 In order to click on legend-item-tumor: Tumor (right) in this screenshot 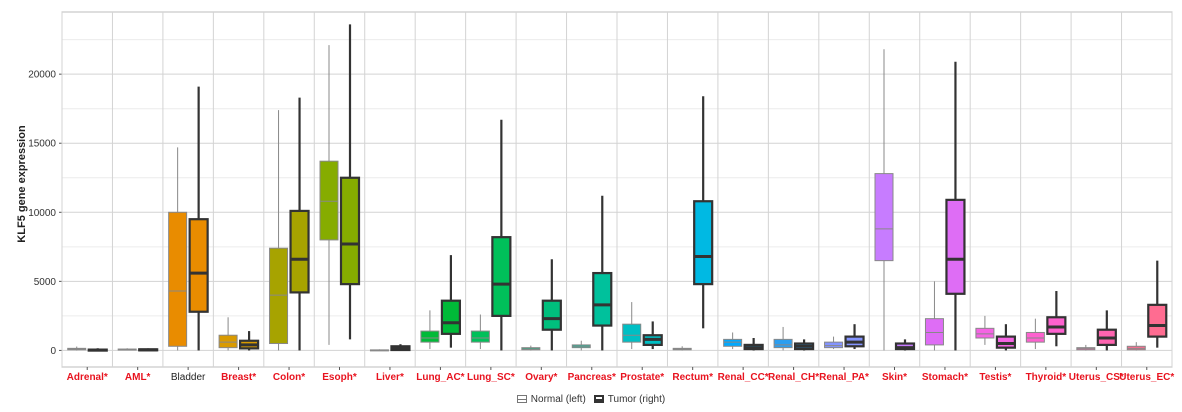, I will do `click(629, 399)`.